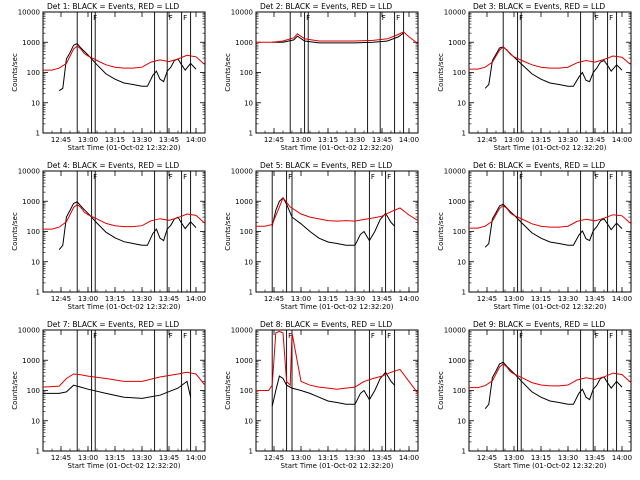 This screenshot has height=480, width=640. Describe the element at coordinates (113, 324) in the screenshot. I see `panel-title: Det 7: BLACK = Events, RED = LLD` at that location.